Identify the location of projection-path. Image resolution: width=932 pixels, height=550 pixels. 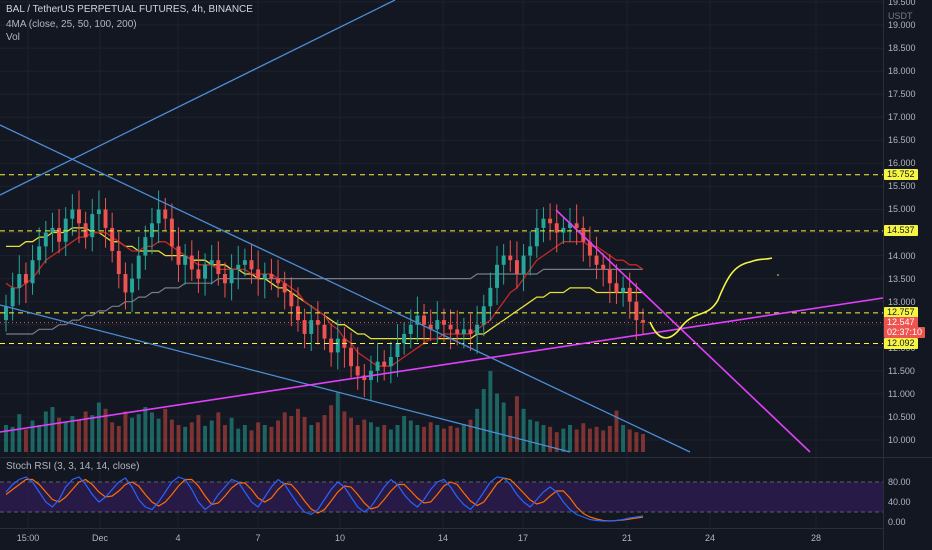
(711, 298).